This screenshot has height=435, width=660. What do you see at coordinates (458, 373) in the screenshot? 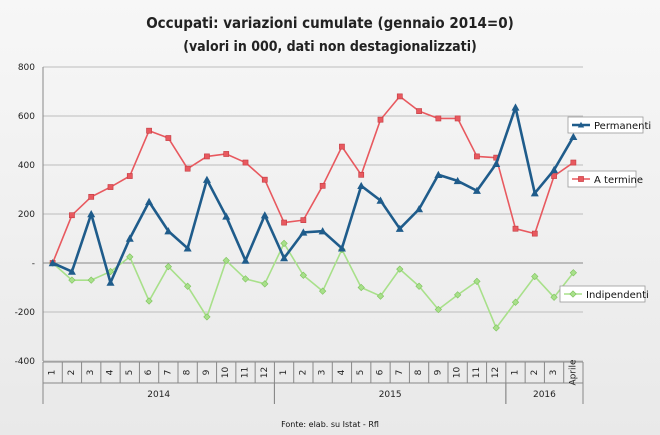
I see `x-tick-label: 10` at bounding box center [458, 373].